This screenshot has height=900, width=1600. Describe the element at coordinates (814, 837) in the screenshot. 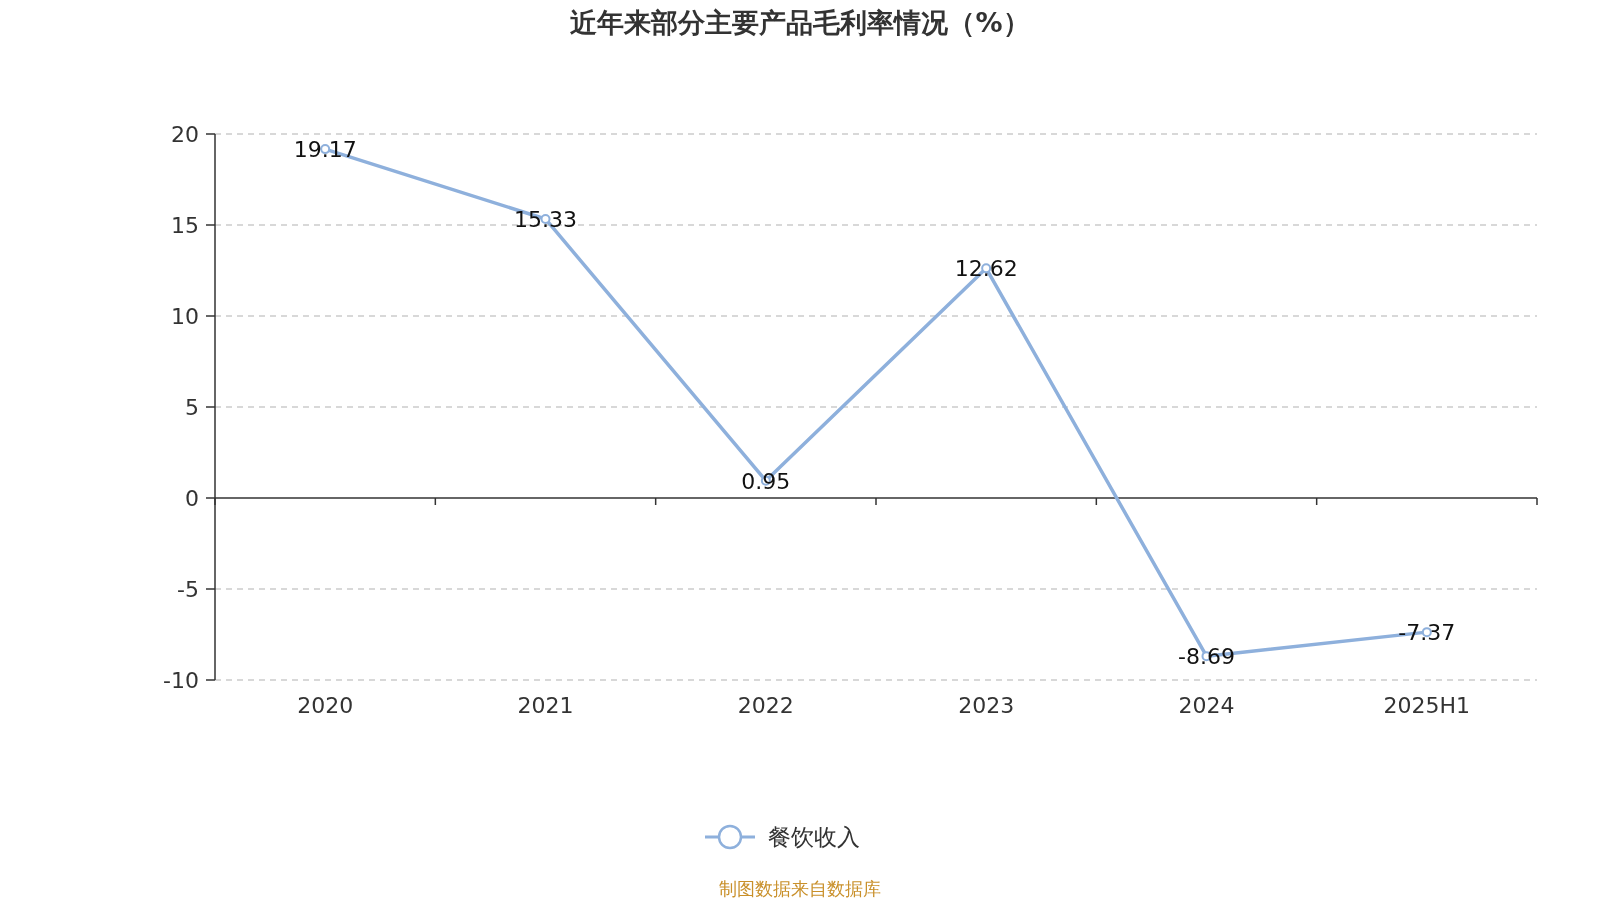

I see `legend-label: 餐饮收入` at that location.